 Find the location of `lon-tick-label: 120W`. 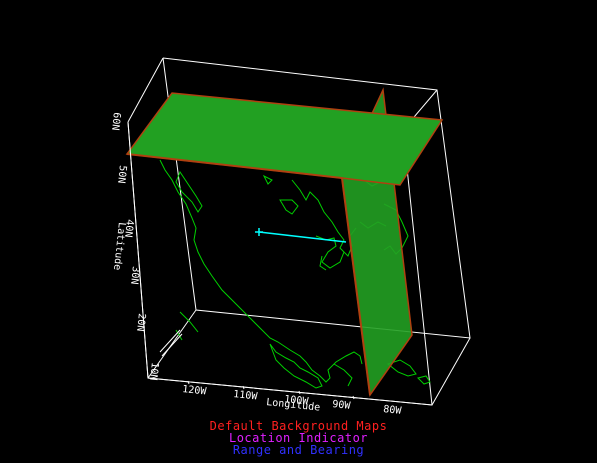

lon-tick-label: 120W is located at coordinates (195, 391).